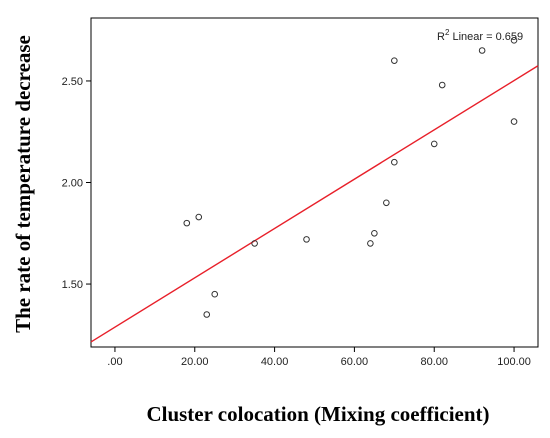 This screenshot has width=550, height=438. Describe the element at coordinates (72, 285) in the screenshot. I see `y-tick-label: 1.50` at that location.